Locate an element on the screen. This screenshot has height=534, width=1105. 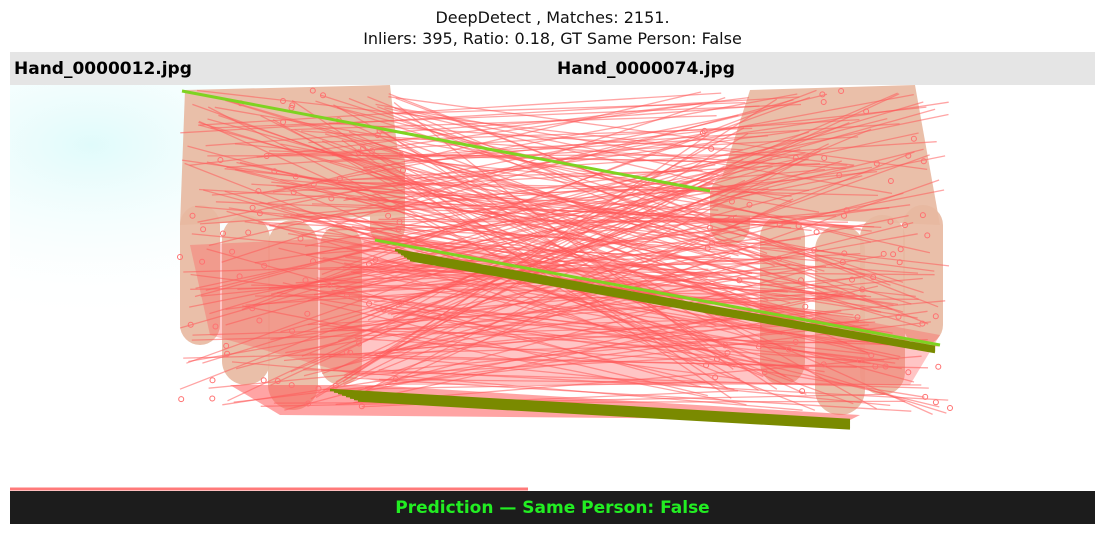
prediction-bar: Prediction — Same Person: False is located at coordinates (552, 507).